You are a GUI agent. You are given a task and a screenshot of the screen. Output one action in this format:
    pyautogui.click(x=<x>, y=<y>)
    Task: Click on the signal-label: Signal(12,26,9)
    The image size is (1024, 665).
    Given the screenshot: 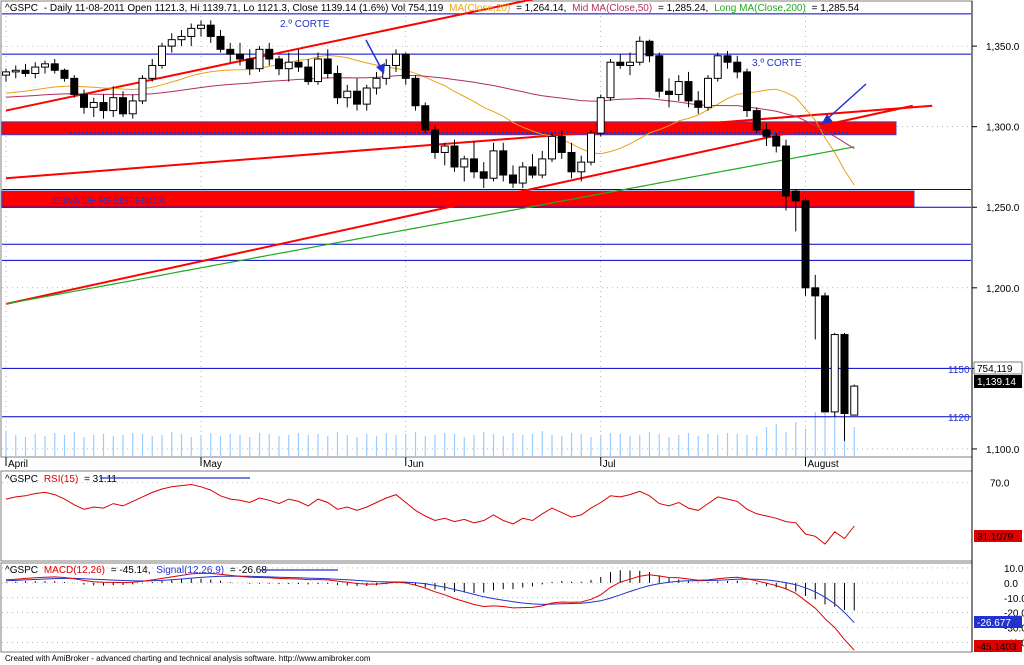 What is the action you would take?
    pyautogui.click(x=190, y=570)
    